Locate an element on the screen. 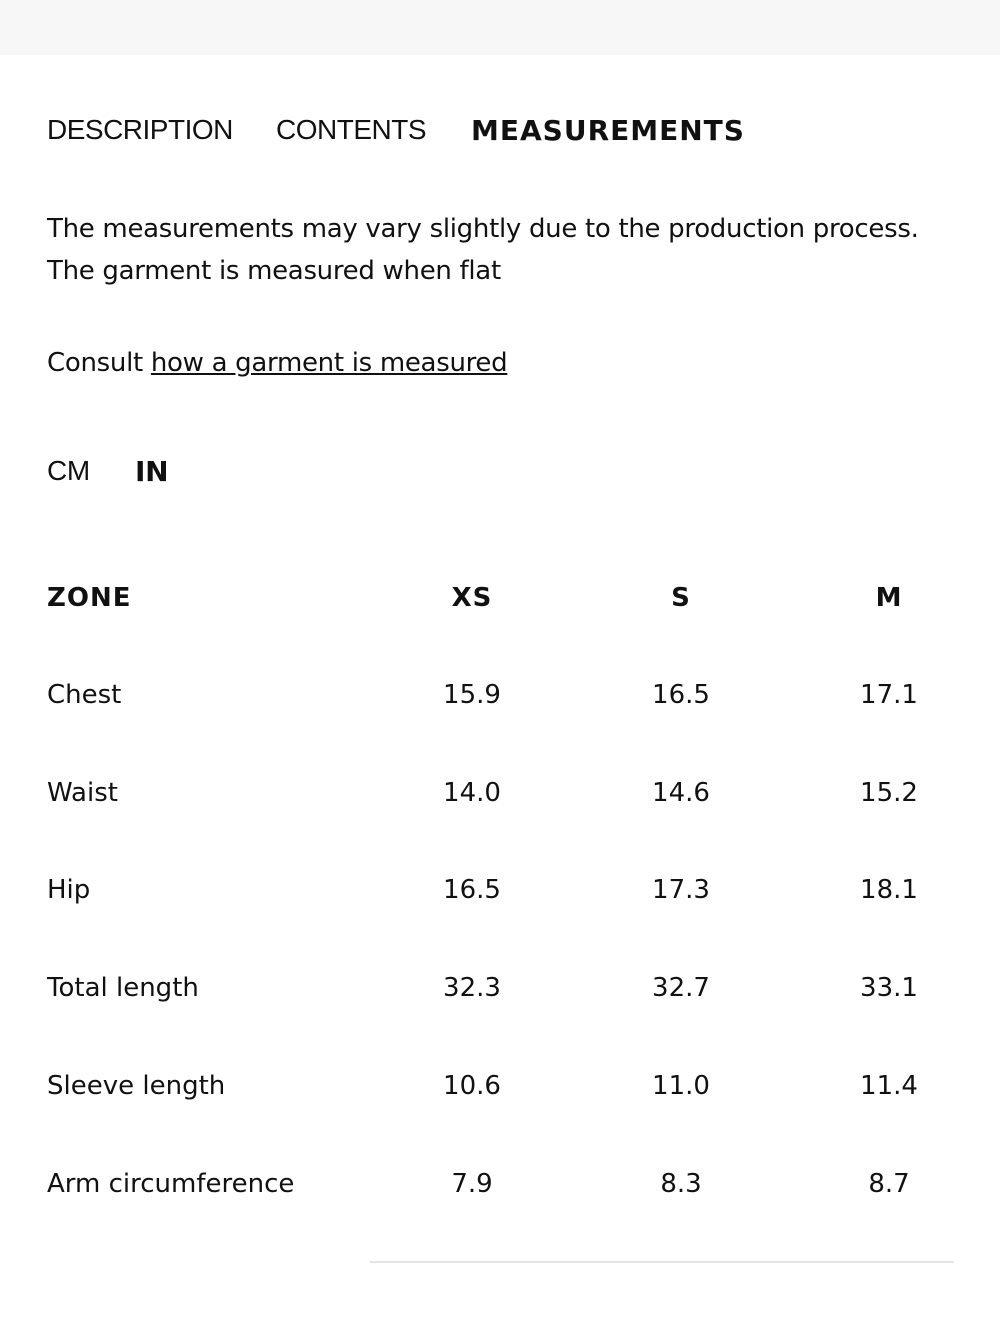  intro-text: The garment is measured when flat is located at coordinates (274, 271).